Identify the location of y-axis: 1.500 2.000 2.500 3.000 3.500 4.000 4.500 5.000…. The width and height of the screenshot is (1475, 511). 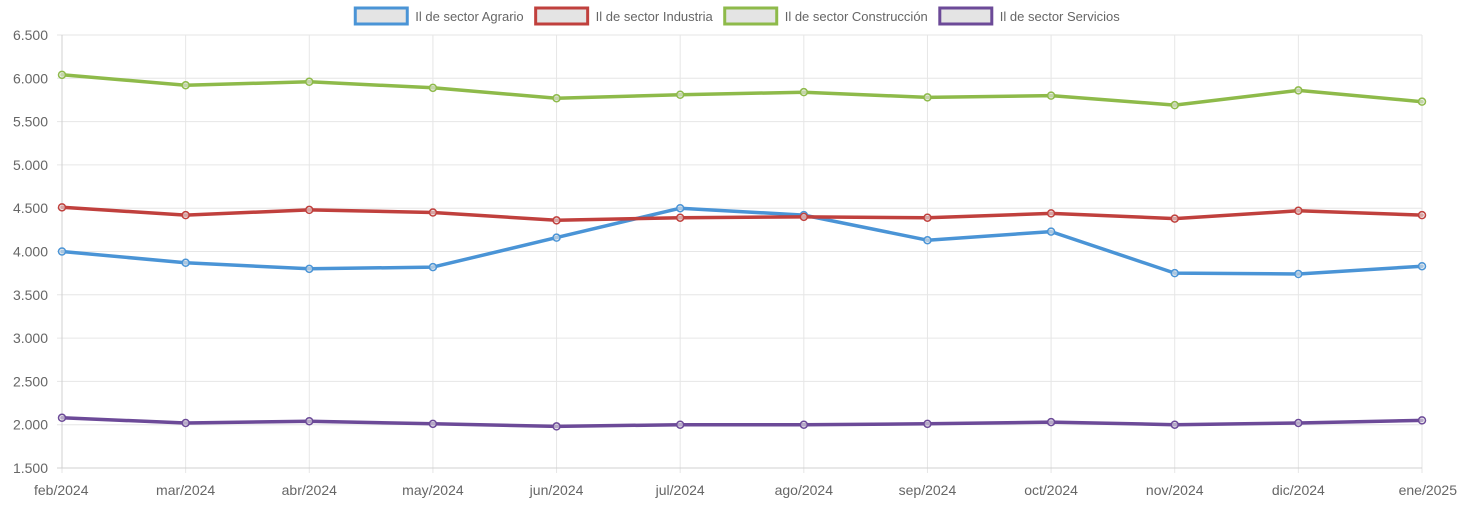
(30, 251).